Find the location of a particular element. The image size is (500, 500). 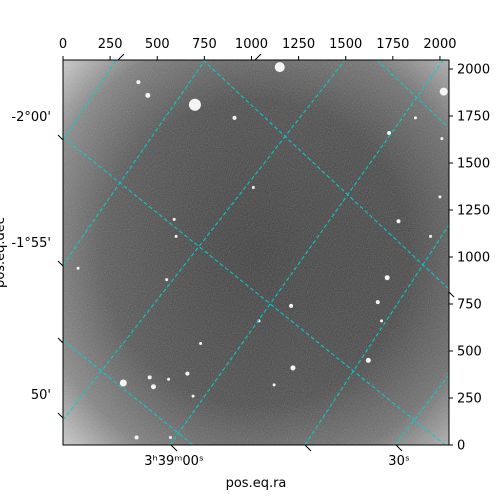

right-tick-label: 1750 is located at coordinates (473, 117).